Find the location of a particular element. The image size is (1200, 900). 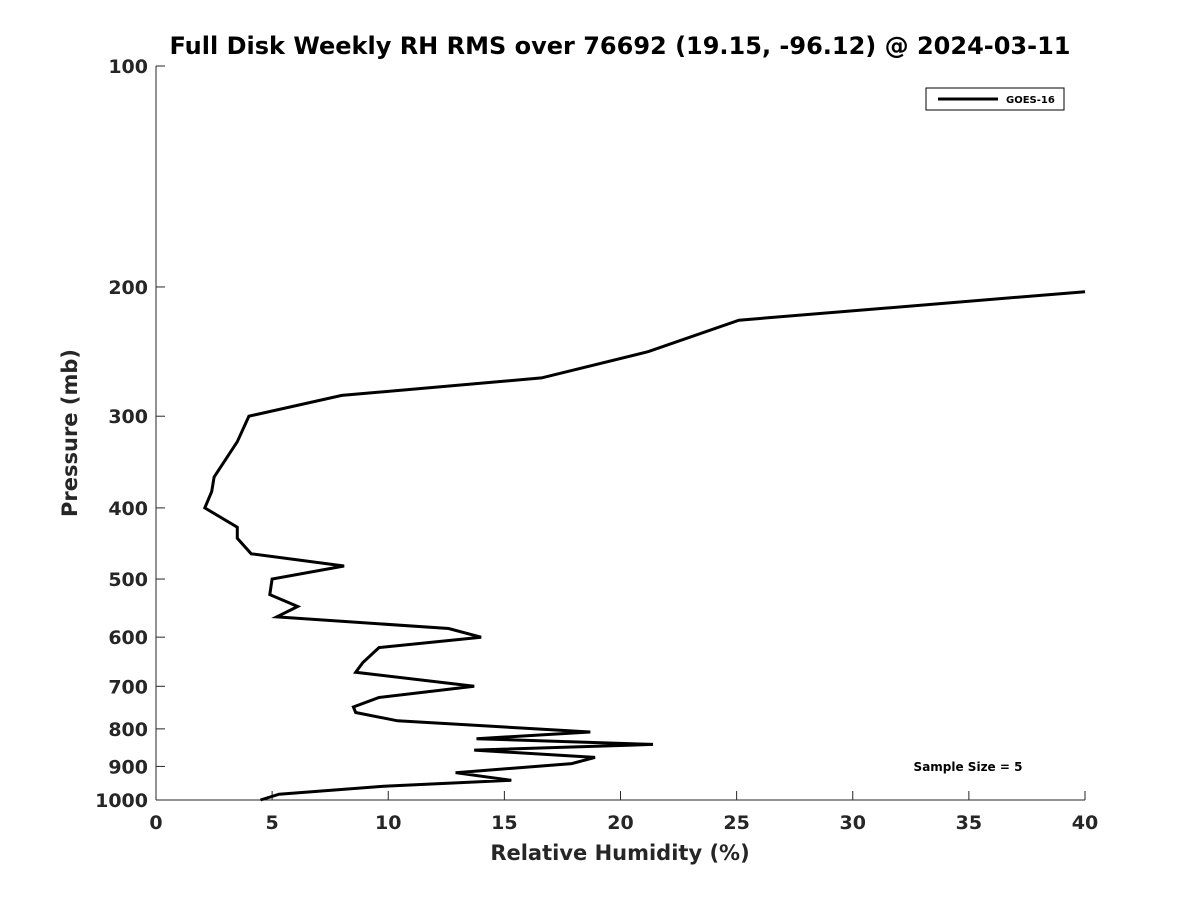

y-tick-label-300: 300 is located at coordinates (128, 417).